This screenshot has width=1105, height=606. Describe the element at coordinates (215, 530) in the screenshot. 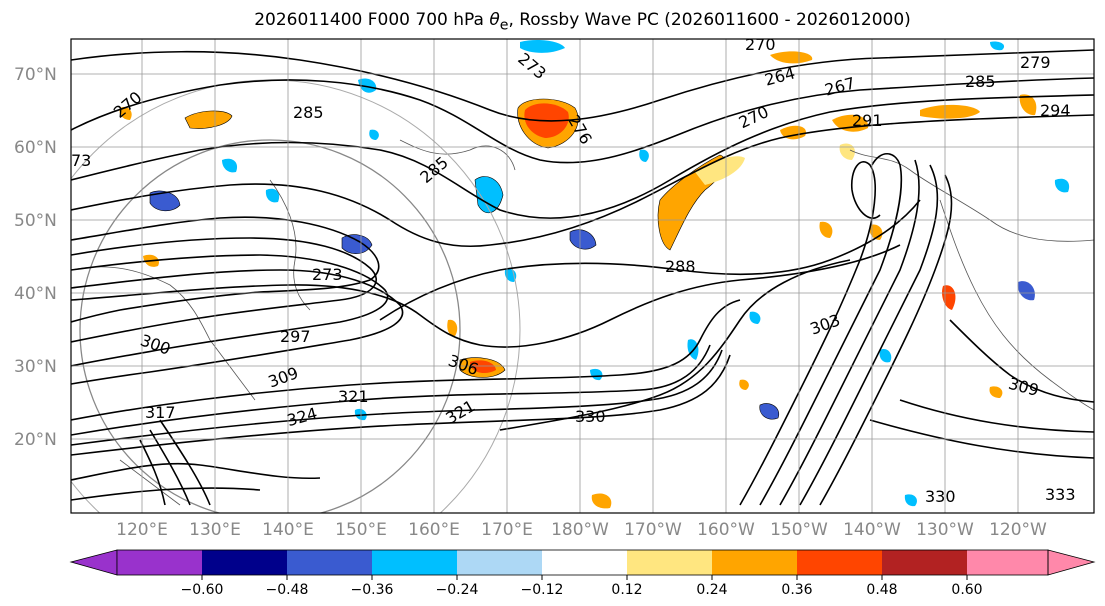

I see `lon-label: 130°E` at that location.